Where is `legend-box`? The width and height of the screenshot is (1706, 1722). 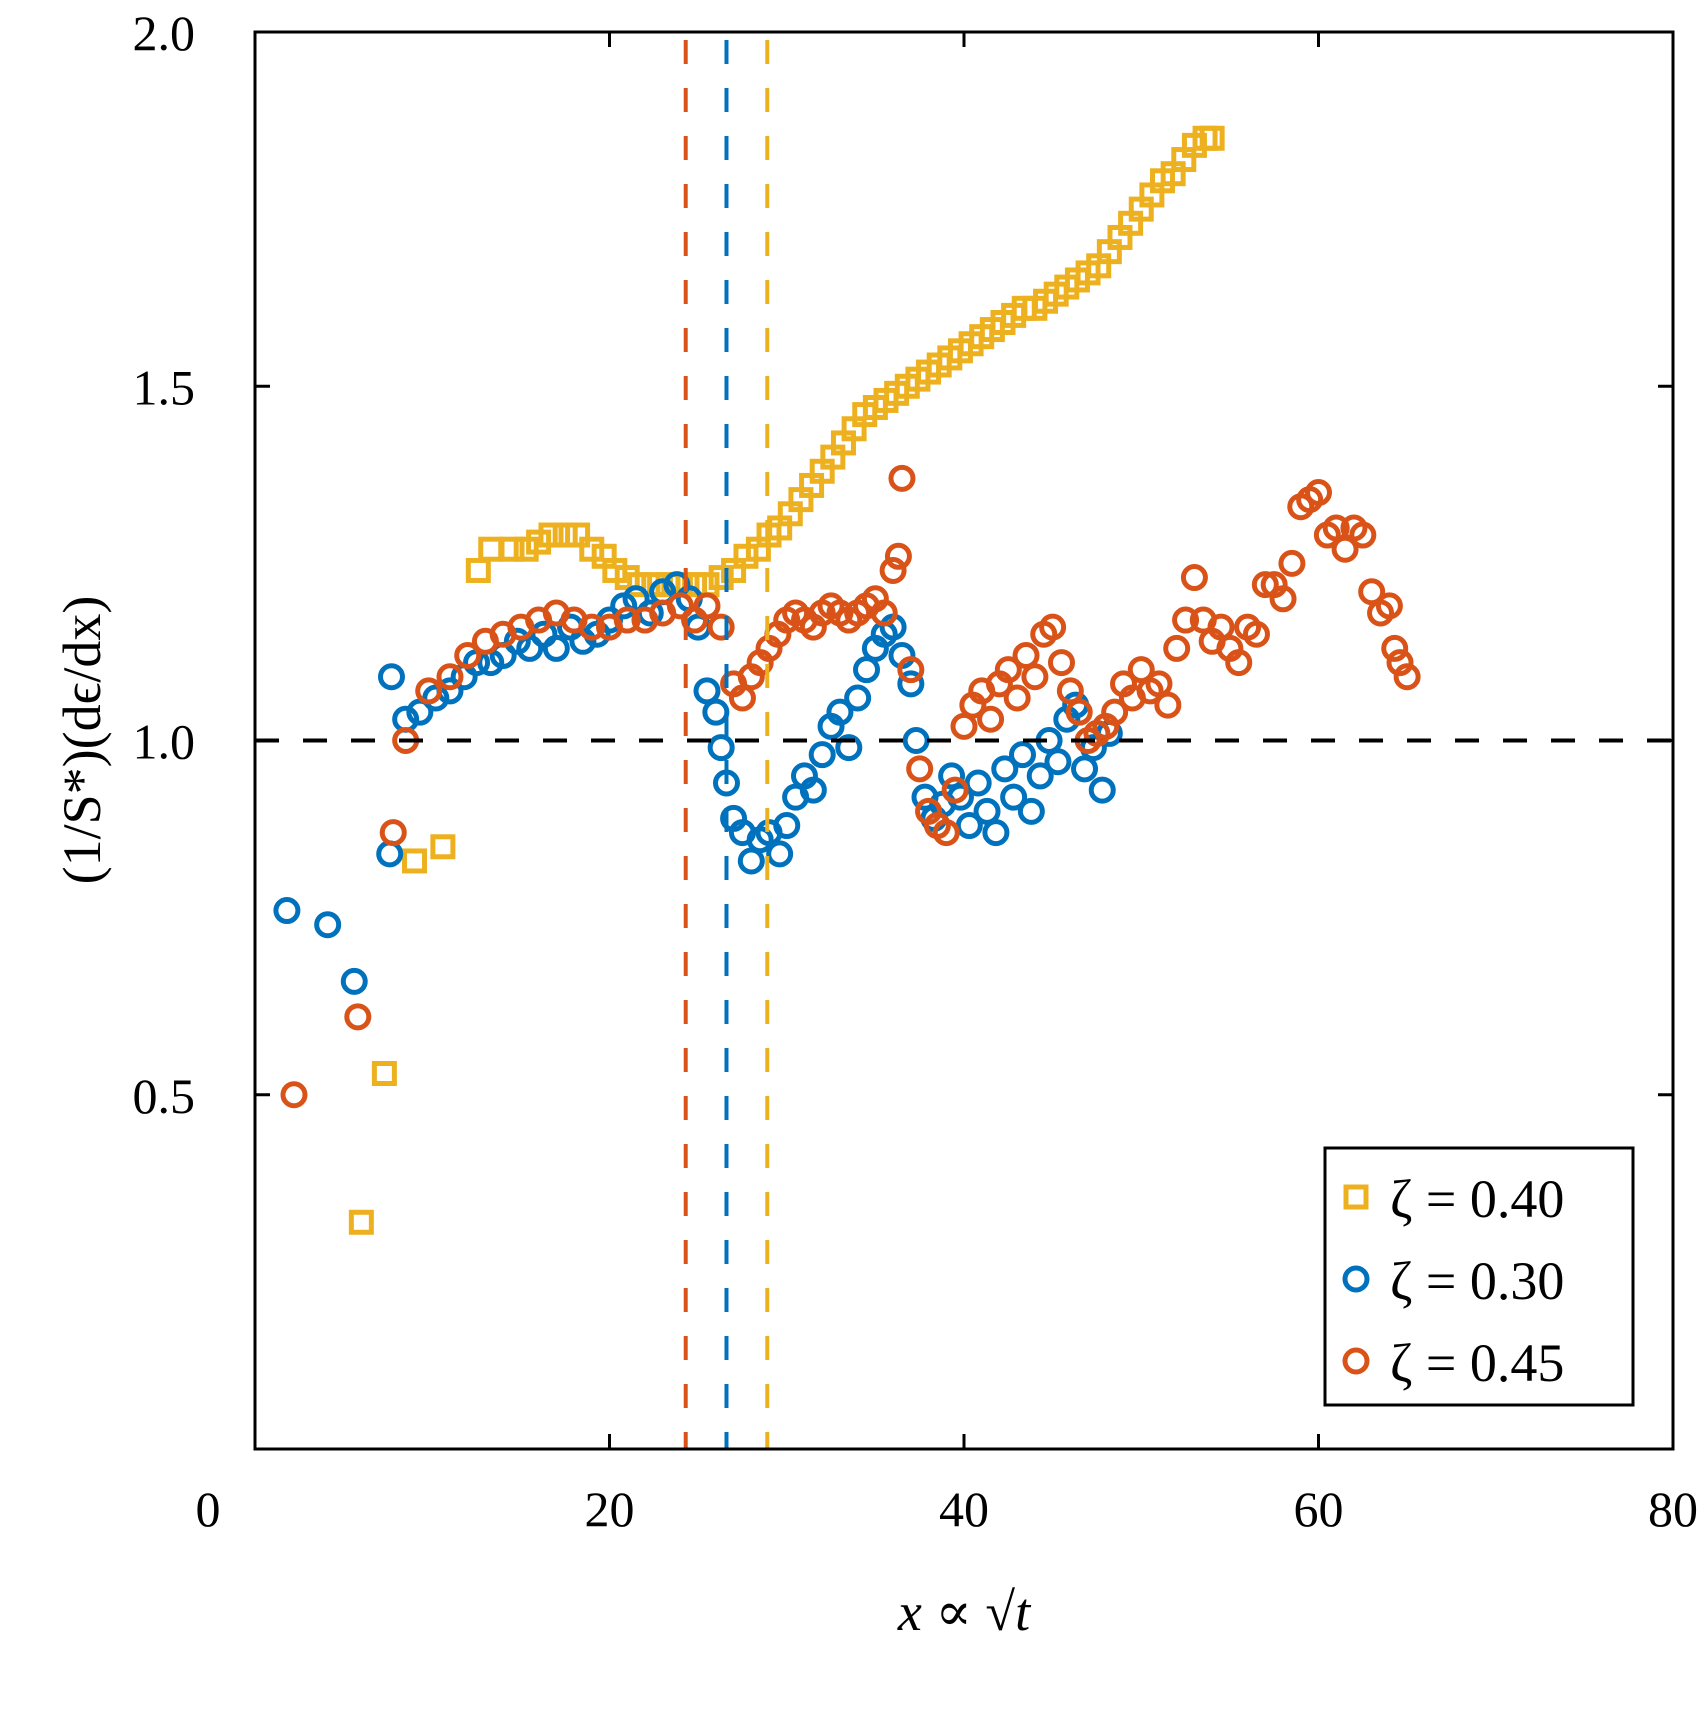
legend-box is located at coordinates (1479, 1276).